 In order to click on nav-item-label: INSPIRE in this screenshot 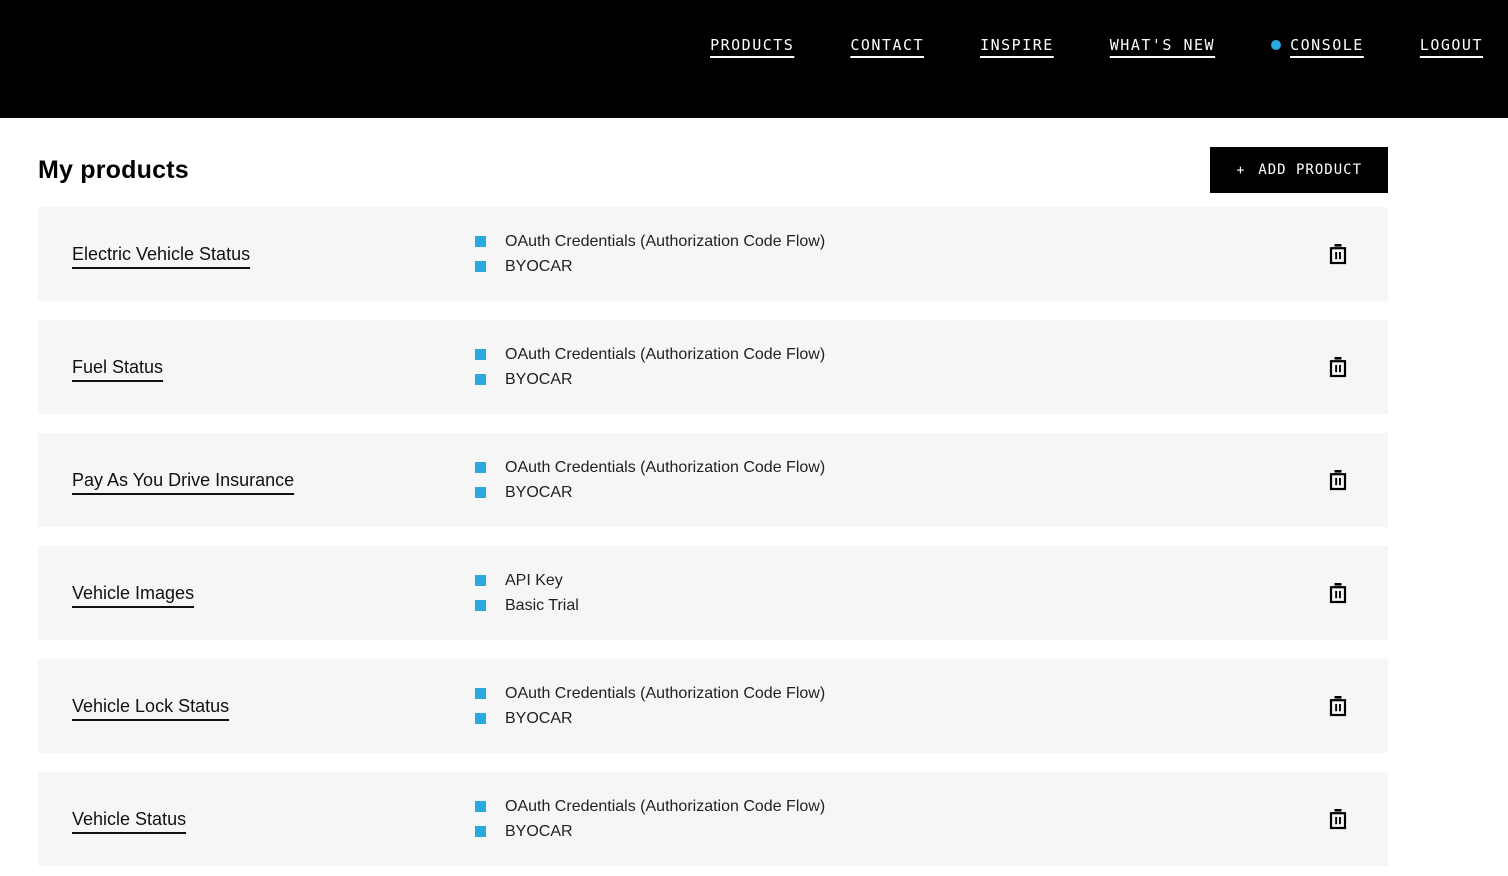, I will do `click(1017, 45)`.